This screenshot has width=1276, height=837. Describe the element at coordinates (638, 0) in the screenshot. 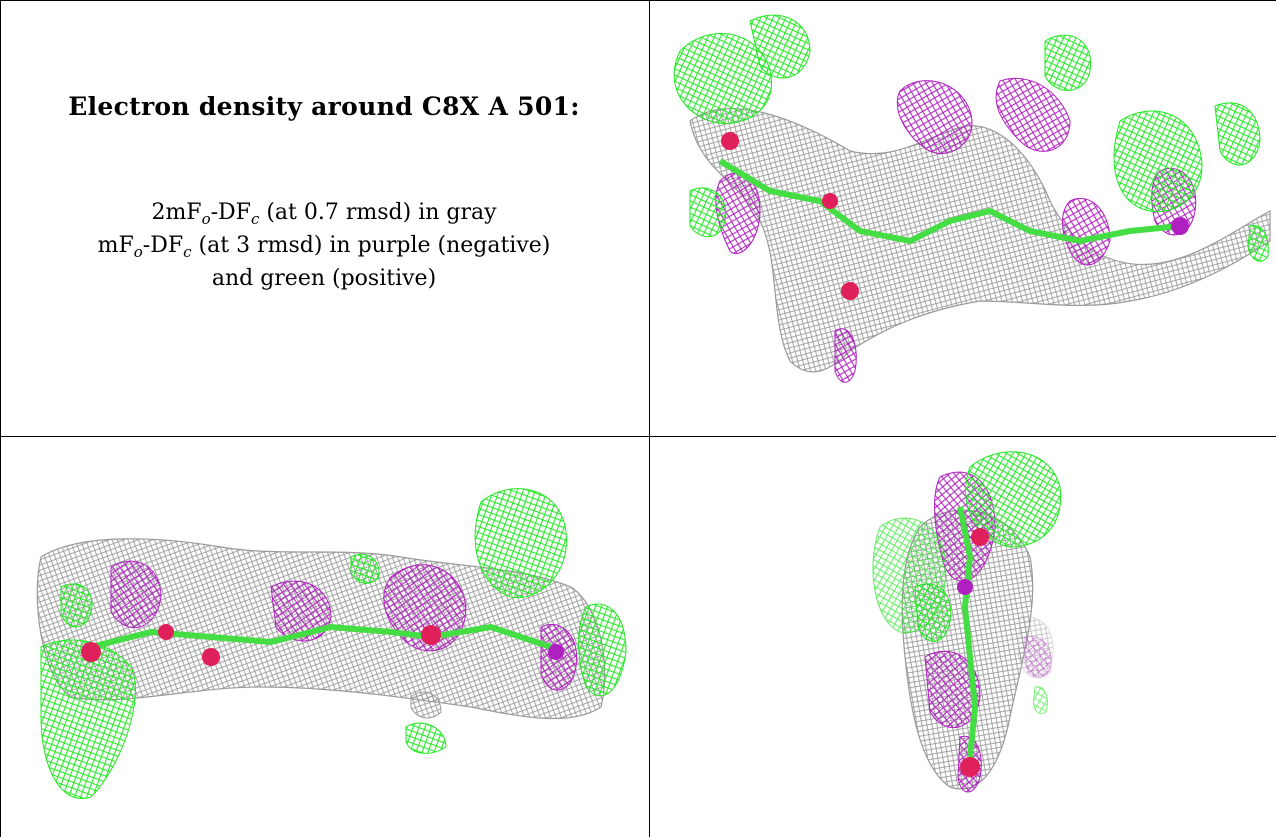

I see `border-top` at that location.